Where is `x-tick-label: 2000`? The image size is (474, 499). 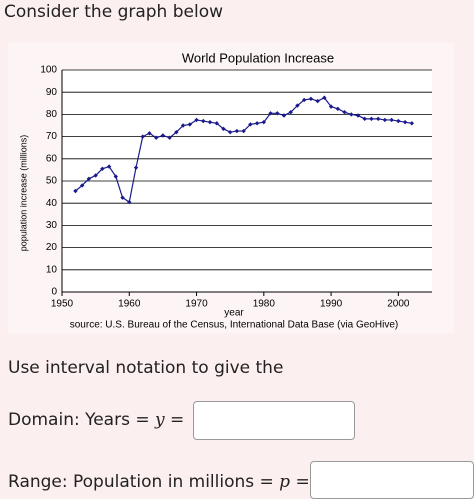 x-tick-label: 2000 is located at coordinates (398, 304).